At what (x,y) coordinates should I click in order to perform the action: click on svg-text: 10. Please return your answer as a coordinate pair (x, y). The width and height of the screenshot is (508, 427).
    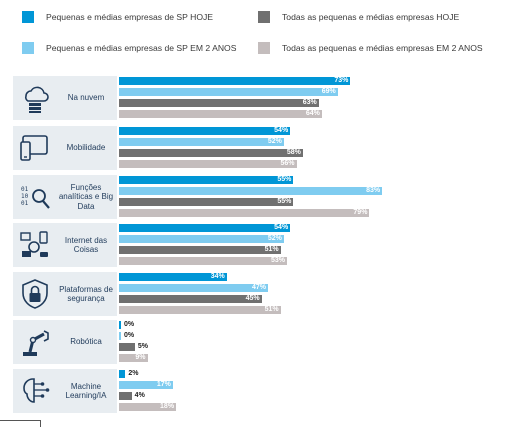
    Looking at the image, I should click on (25, 196).